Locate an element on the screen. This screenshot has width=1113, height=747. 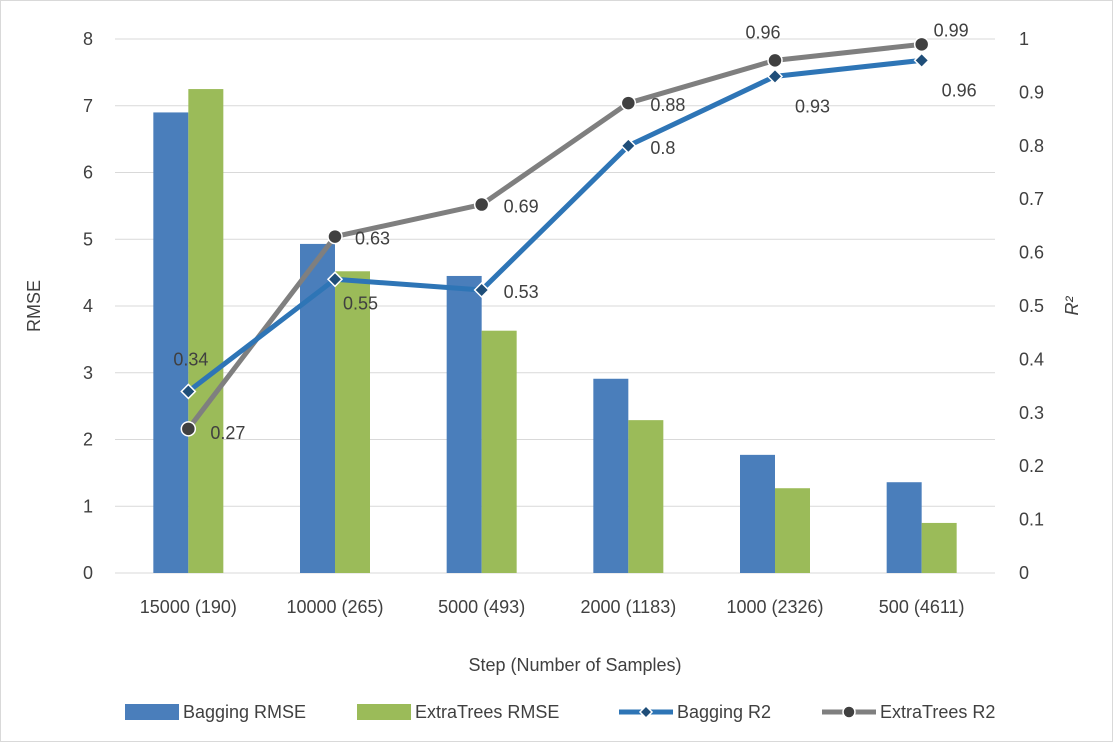
x-tick-label: 1000 (2326) is located at coordinates (774, 607).